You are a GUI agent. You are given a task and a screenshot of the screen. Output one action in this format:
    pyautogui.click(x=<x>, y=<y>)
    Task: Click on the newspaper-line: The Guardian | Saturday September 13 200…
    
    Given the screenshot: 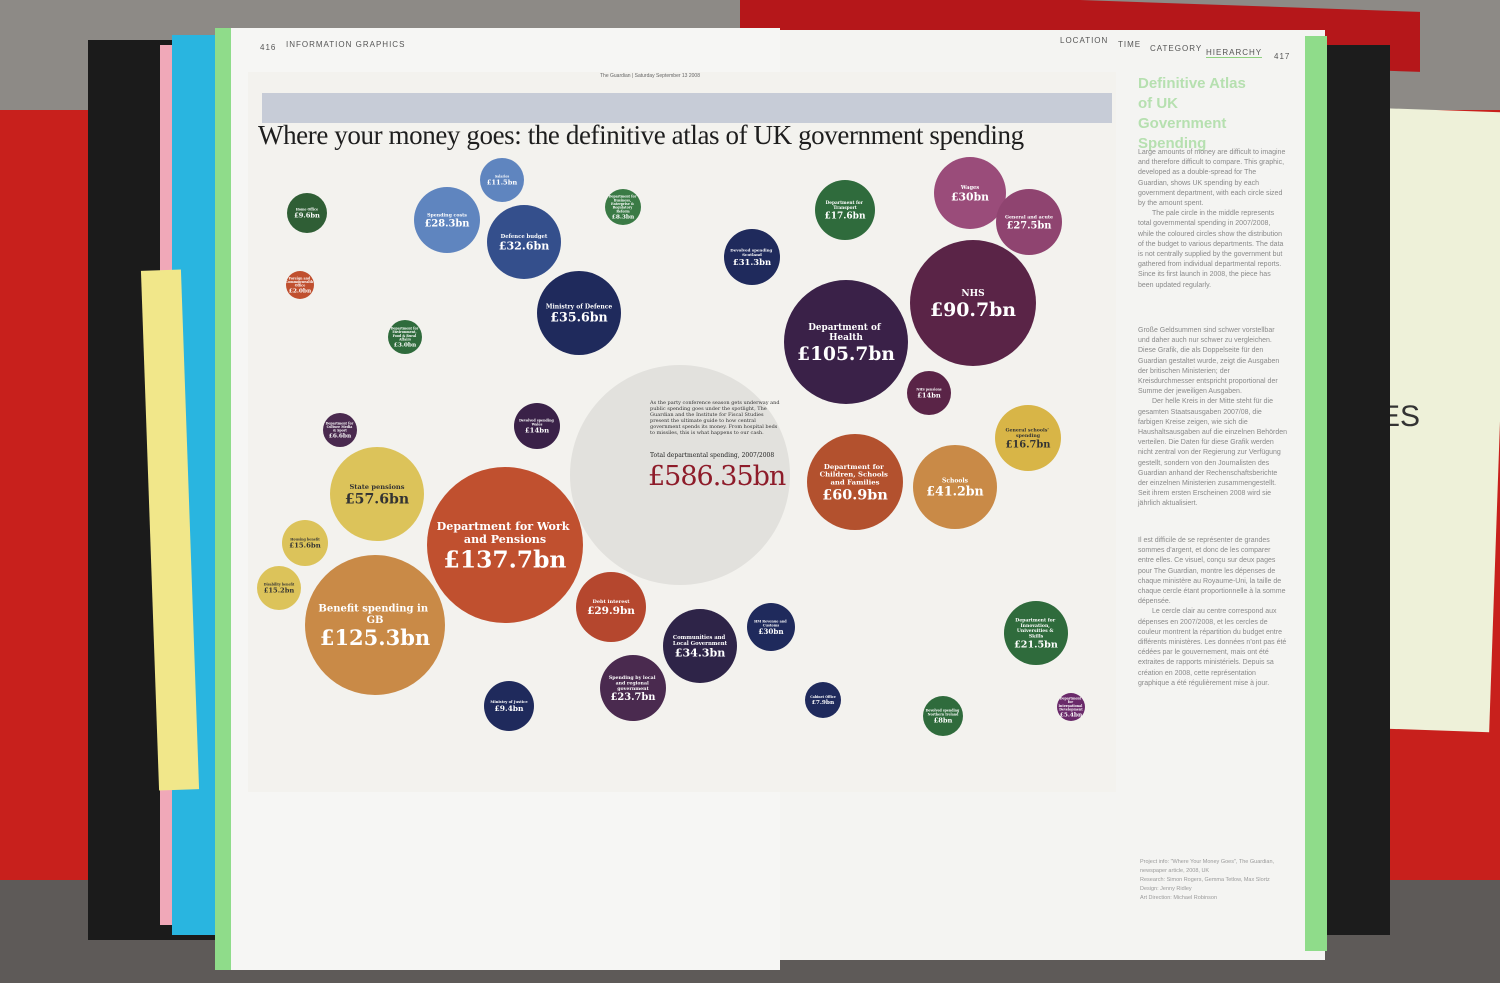 What is the action you would take?
    pyautogui.click(x=650, y=76)
    